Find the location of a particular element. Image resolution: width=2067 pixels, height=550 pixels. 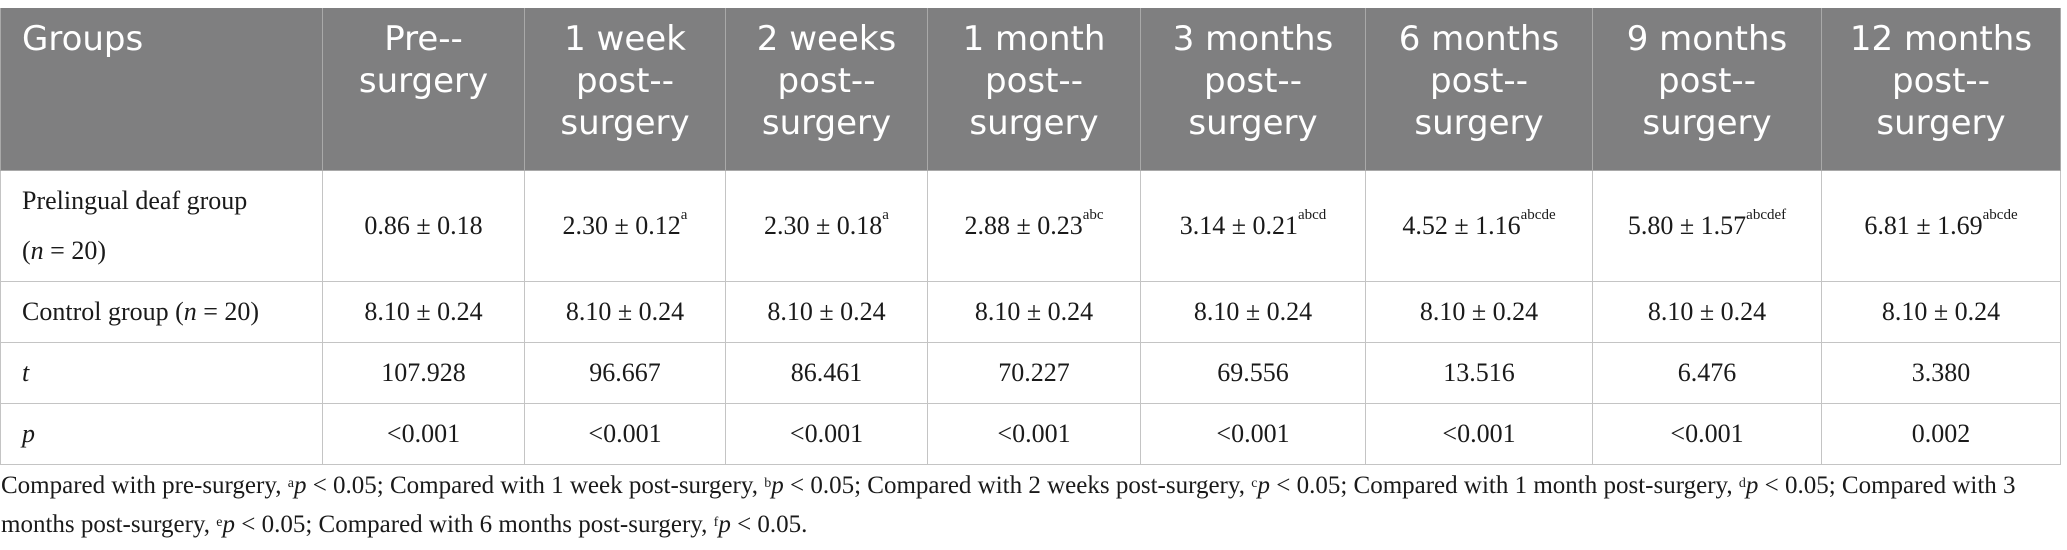

header-1-month: 1 month post-­surgery is located at coordinates (1034, 89).